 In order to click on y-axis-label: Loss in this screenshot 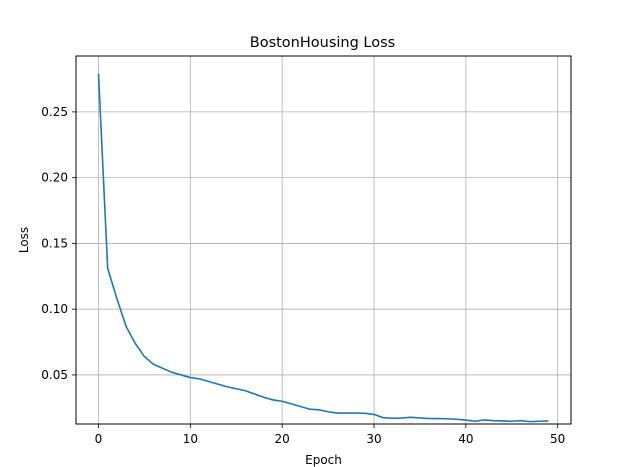, I will do `click(24, 240)`.